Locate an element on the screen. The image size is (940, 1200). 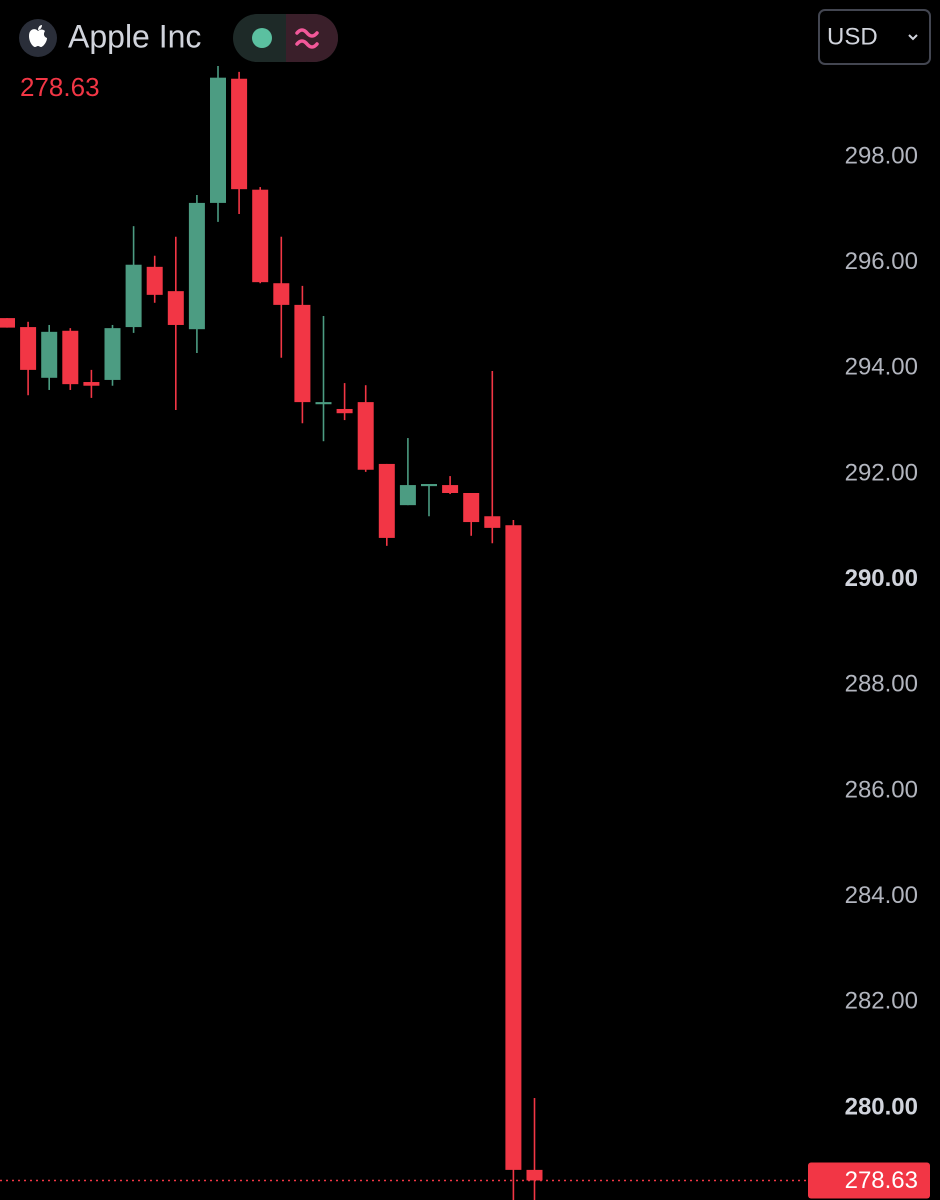
apple-icon is located at coordinates (38, 36).